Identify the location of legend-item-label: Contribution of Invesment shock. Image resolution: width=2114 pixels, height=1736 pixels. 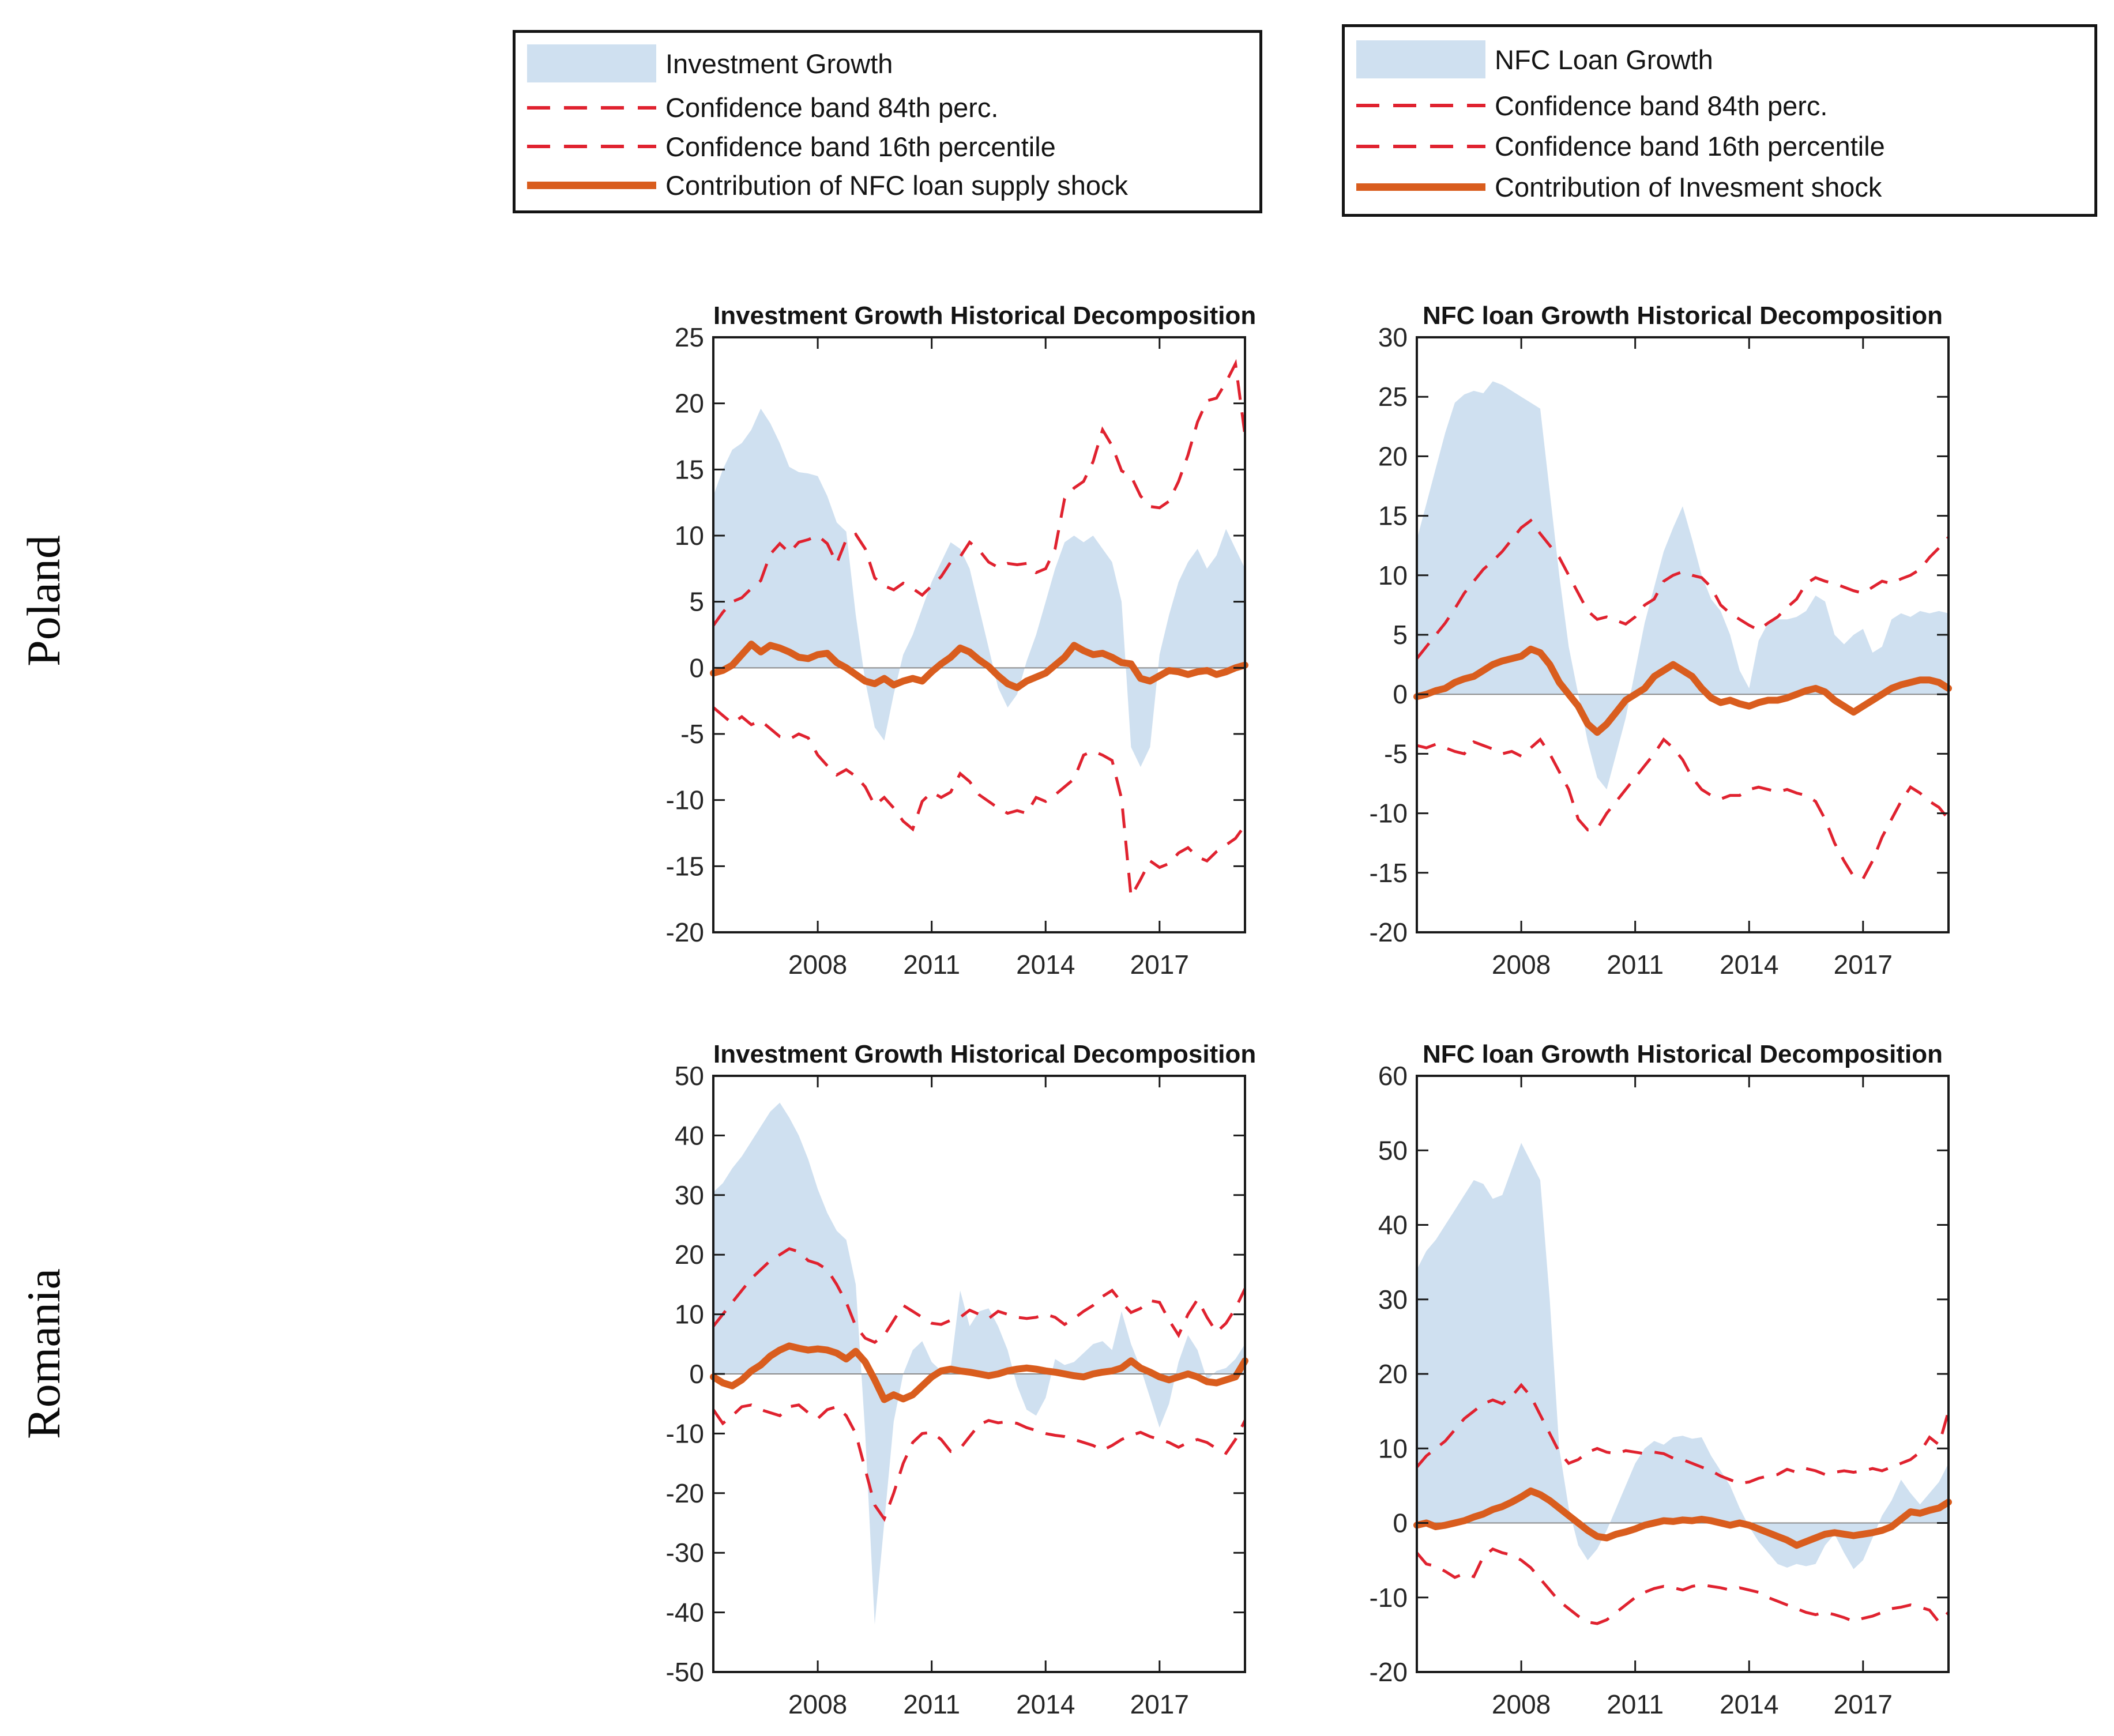
(1688, 186).